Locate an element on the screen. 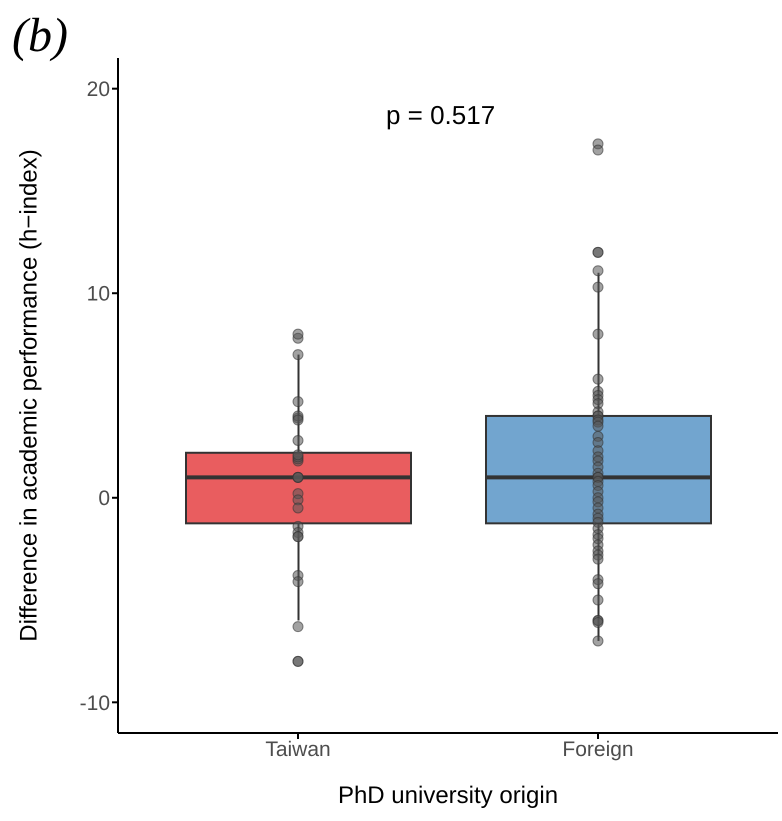  y-tick-label: 20 is located at coordinates (98, 90).